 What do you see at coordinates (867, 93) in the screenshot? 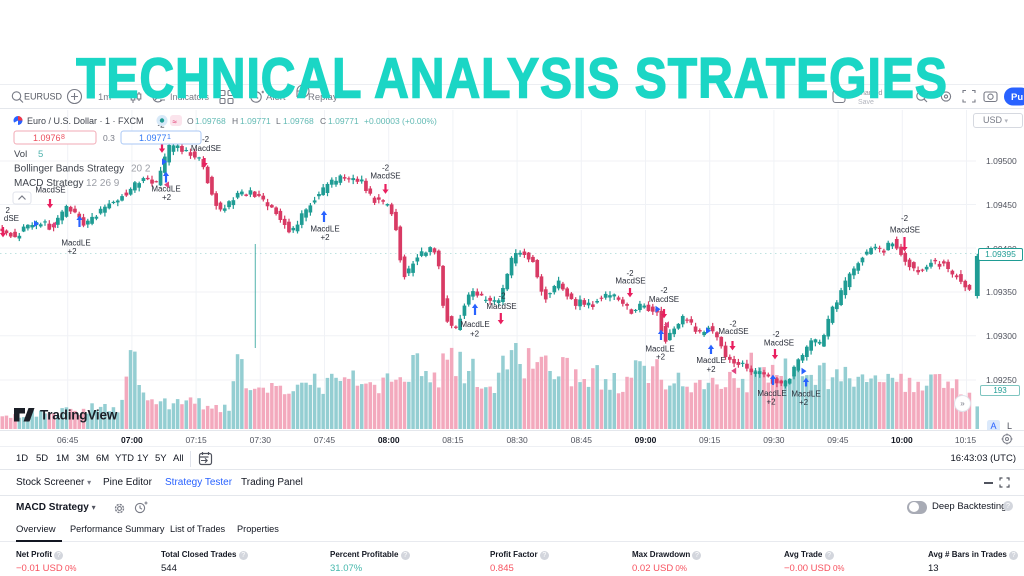
I see `svg-text: Unnamed` at bounding box center [867, 93].